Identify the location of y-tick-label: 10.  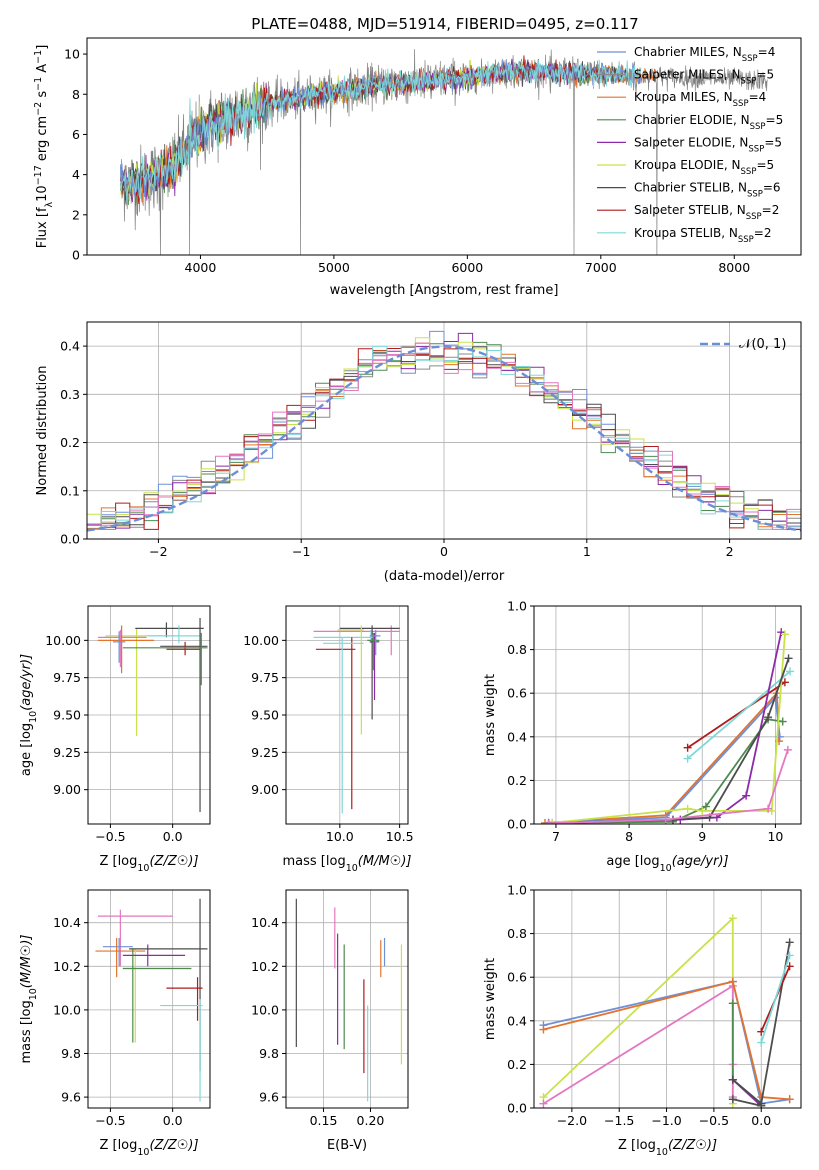
(72, 54).